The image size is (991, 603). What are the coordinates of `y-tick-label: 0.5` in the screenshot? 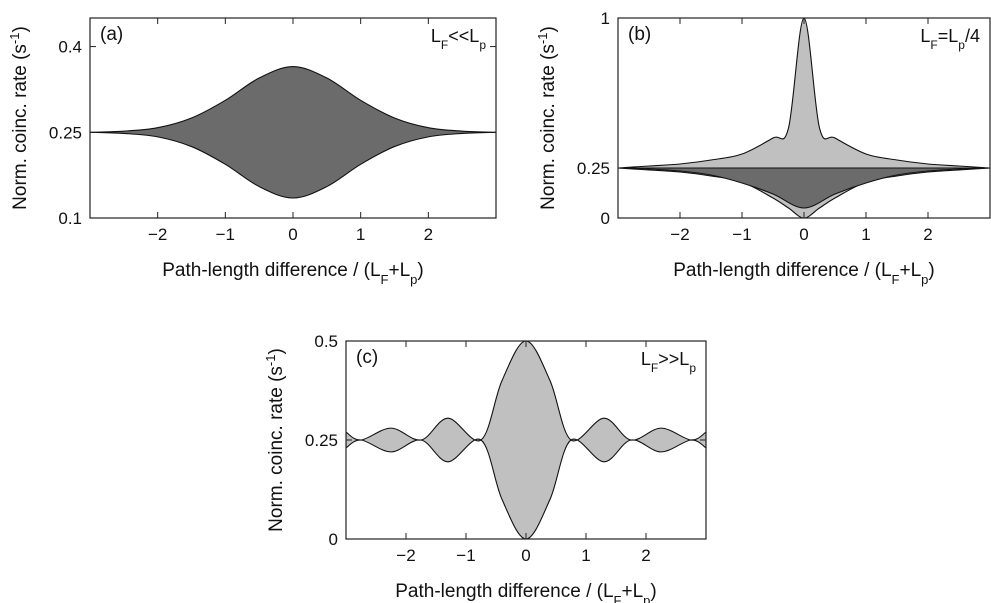 It's located at (326, 341).